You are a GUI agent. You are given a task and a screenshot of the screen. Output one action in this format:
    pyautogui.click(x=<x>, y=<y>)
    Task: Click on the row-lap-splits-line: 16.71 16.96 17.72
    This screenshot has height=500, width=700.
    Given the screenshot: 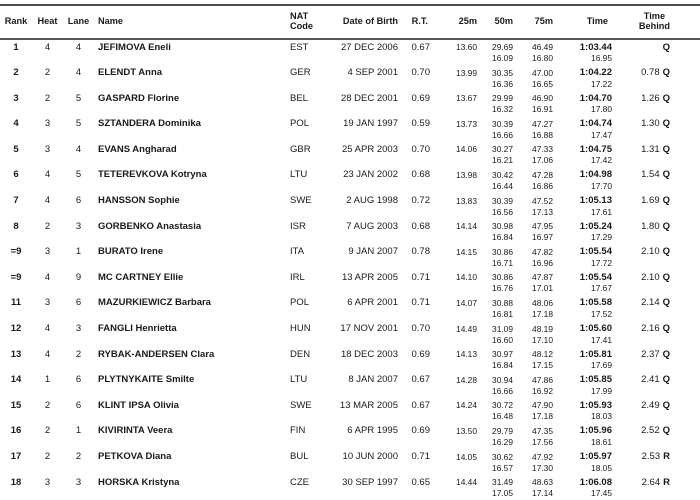 What is the action you would take?
    pyautogui.click(x=350, y=262)
    